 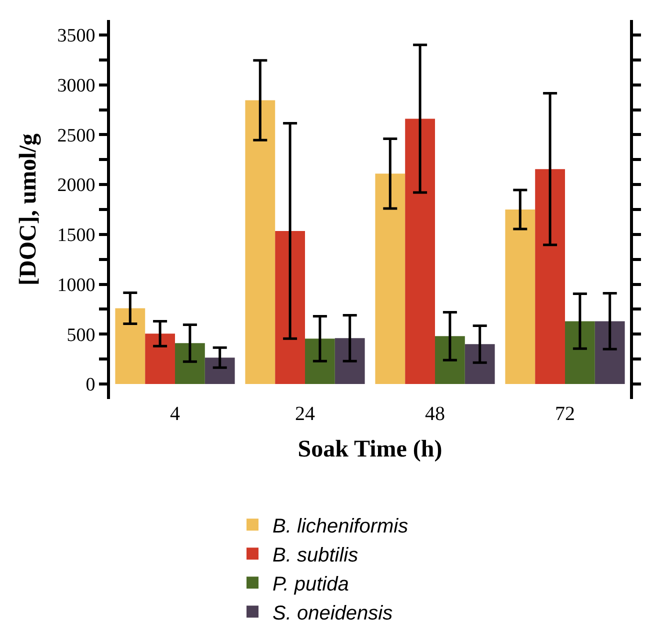 What do you see at coordinates (76, 235) in the screenshot?
I see `y-tick-label: 1500` at bounding box center [76, 235].